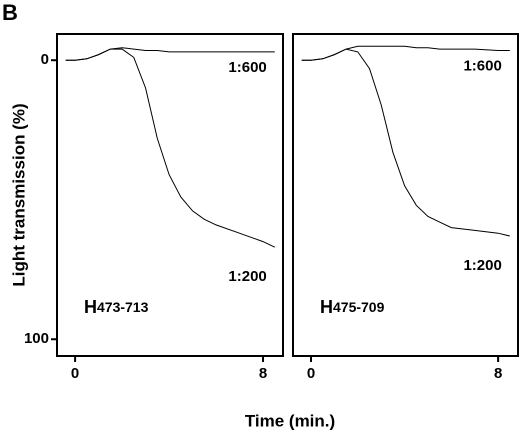 The height and width of the screenshot is (440, 520). I want to click on annotation-range: 475-709, so click(359, 307).